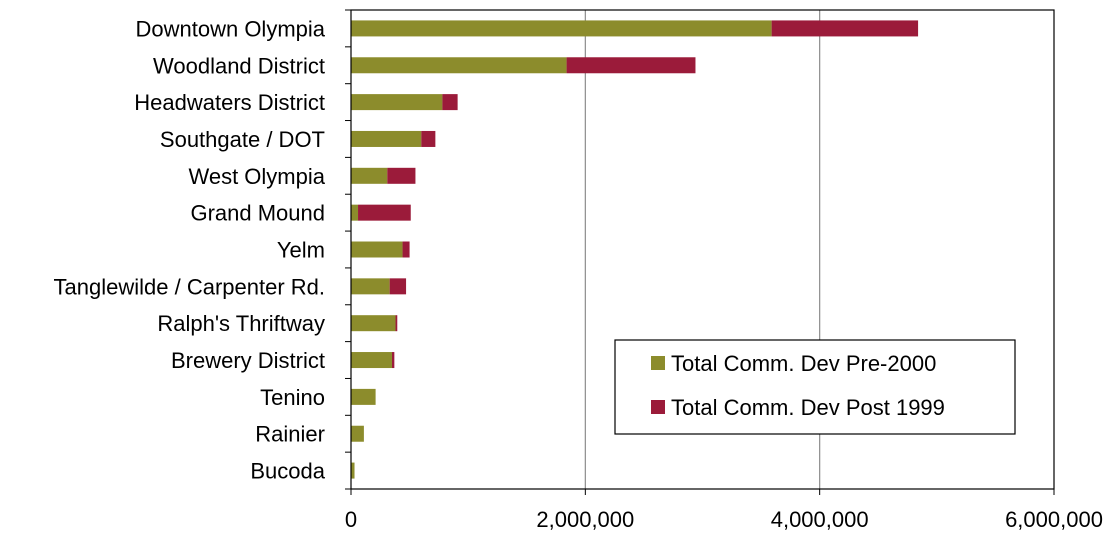 This screenshot has height=539, width=1112. What do you see at coordinates (241, 323) in the screenshot?
I see `category-label: Ralph's Thriftway` at bounding box center [241, 323].